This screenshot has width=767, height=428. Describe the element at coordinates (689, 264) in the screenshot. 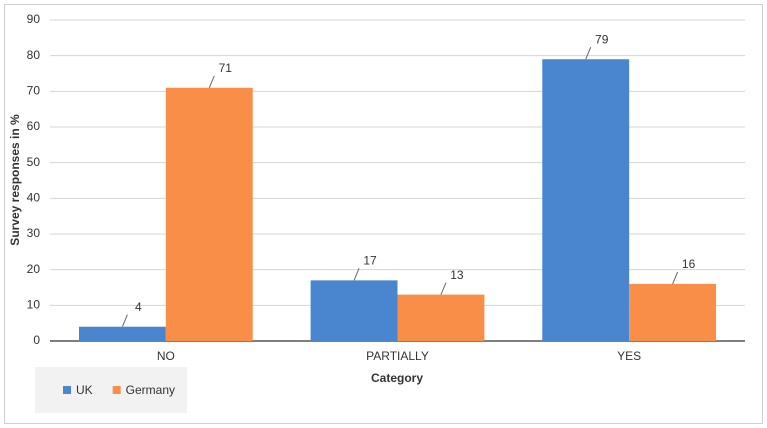

I see `data-label: 16` at that location.